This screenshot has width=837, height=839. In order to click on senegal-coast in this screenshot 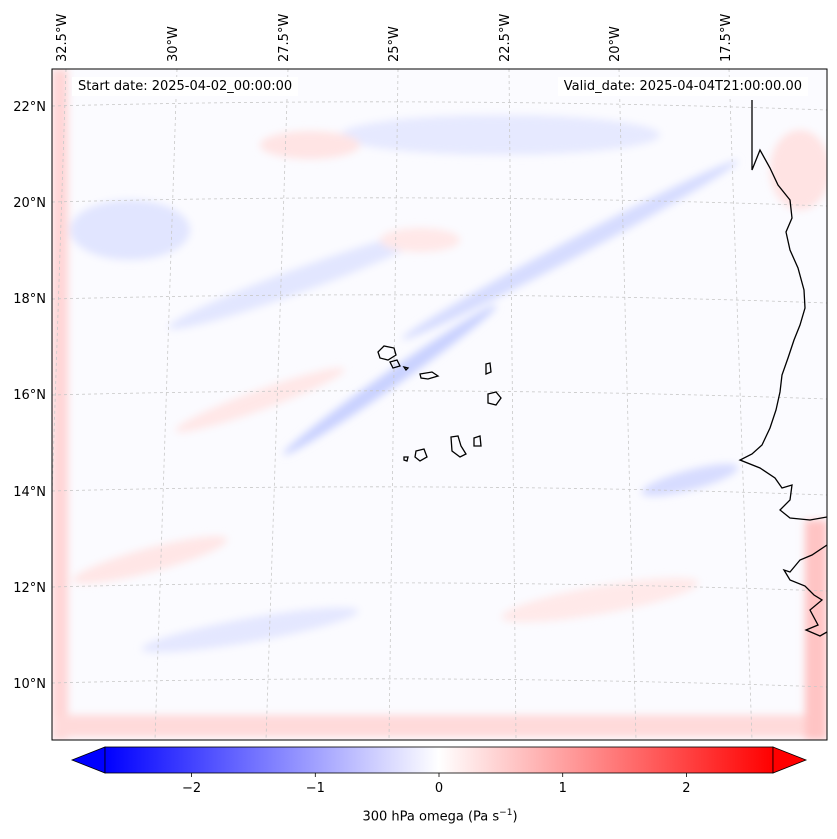, I will do `click(804, 590)`.